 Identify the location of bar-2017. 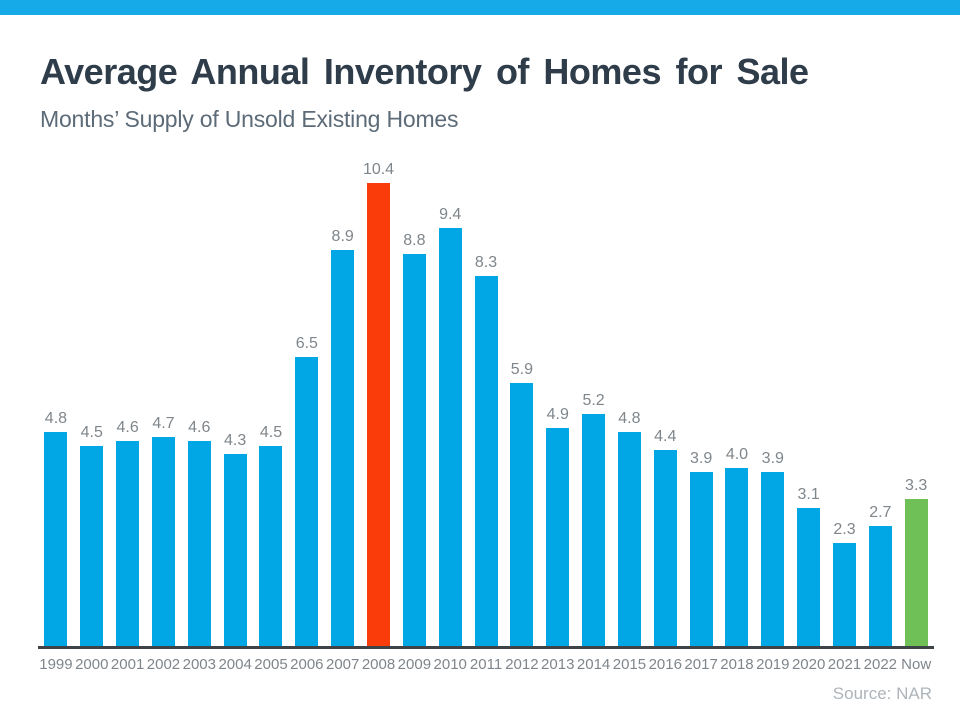
(701, 559).